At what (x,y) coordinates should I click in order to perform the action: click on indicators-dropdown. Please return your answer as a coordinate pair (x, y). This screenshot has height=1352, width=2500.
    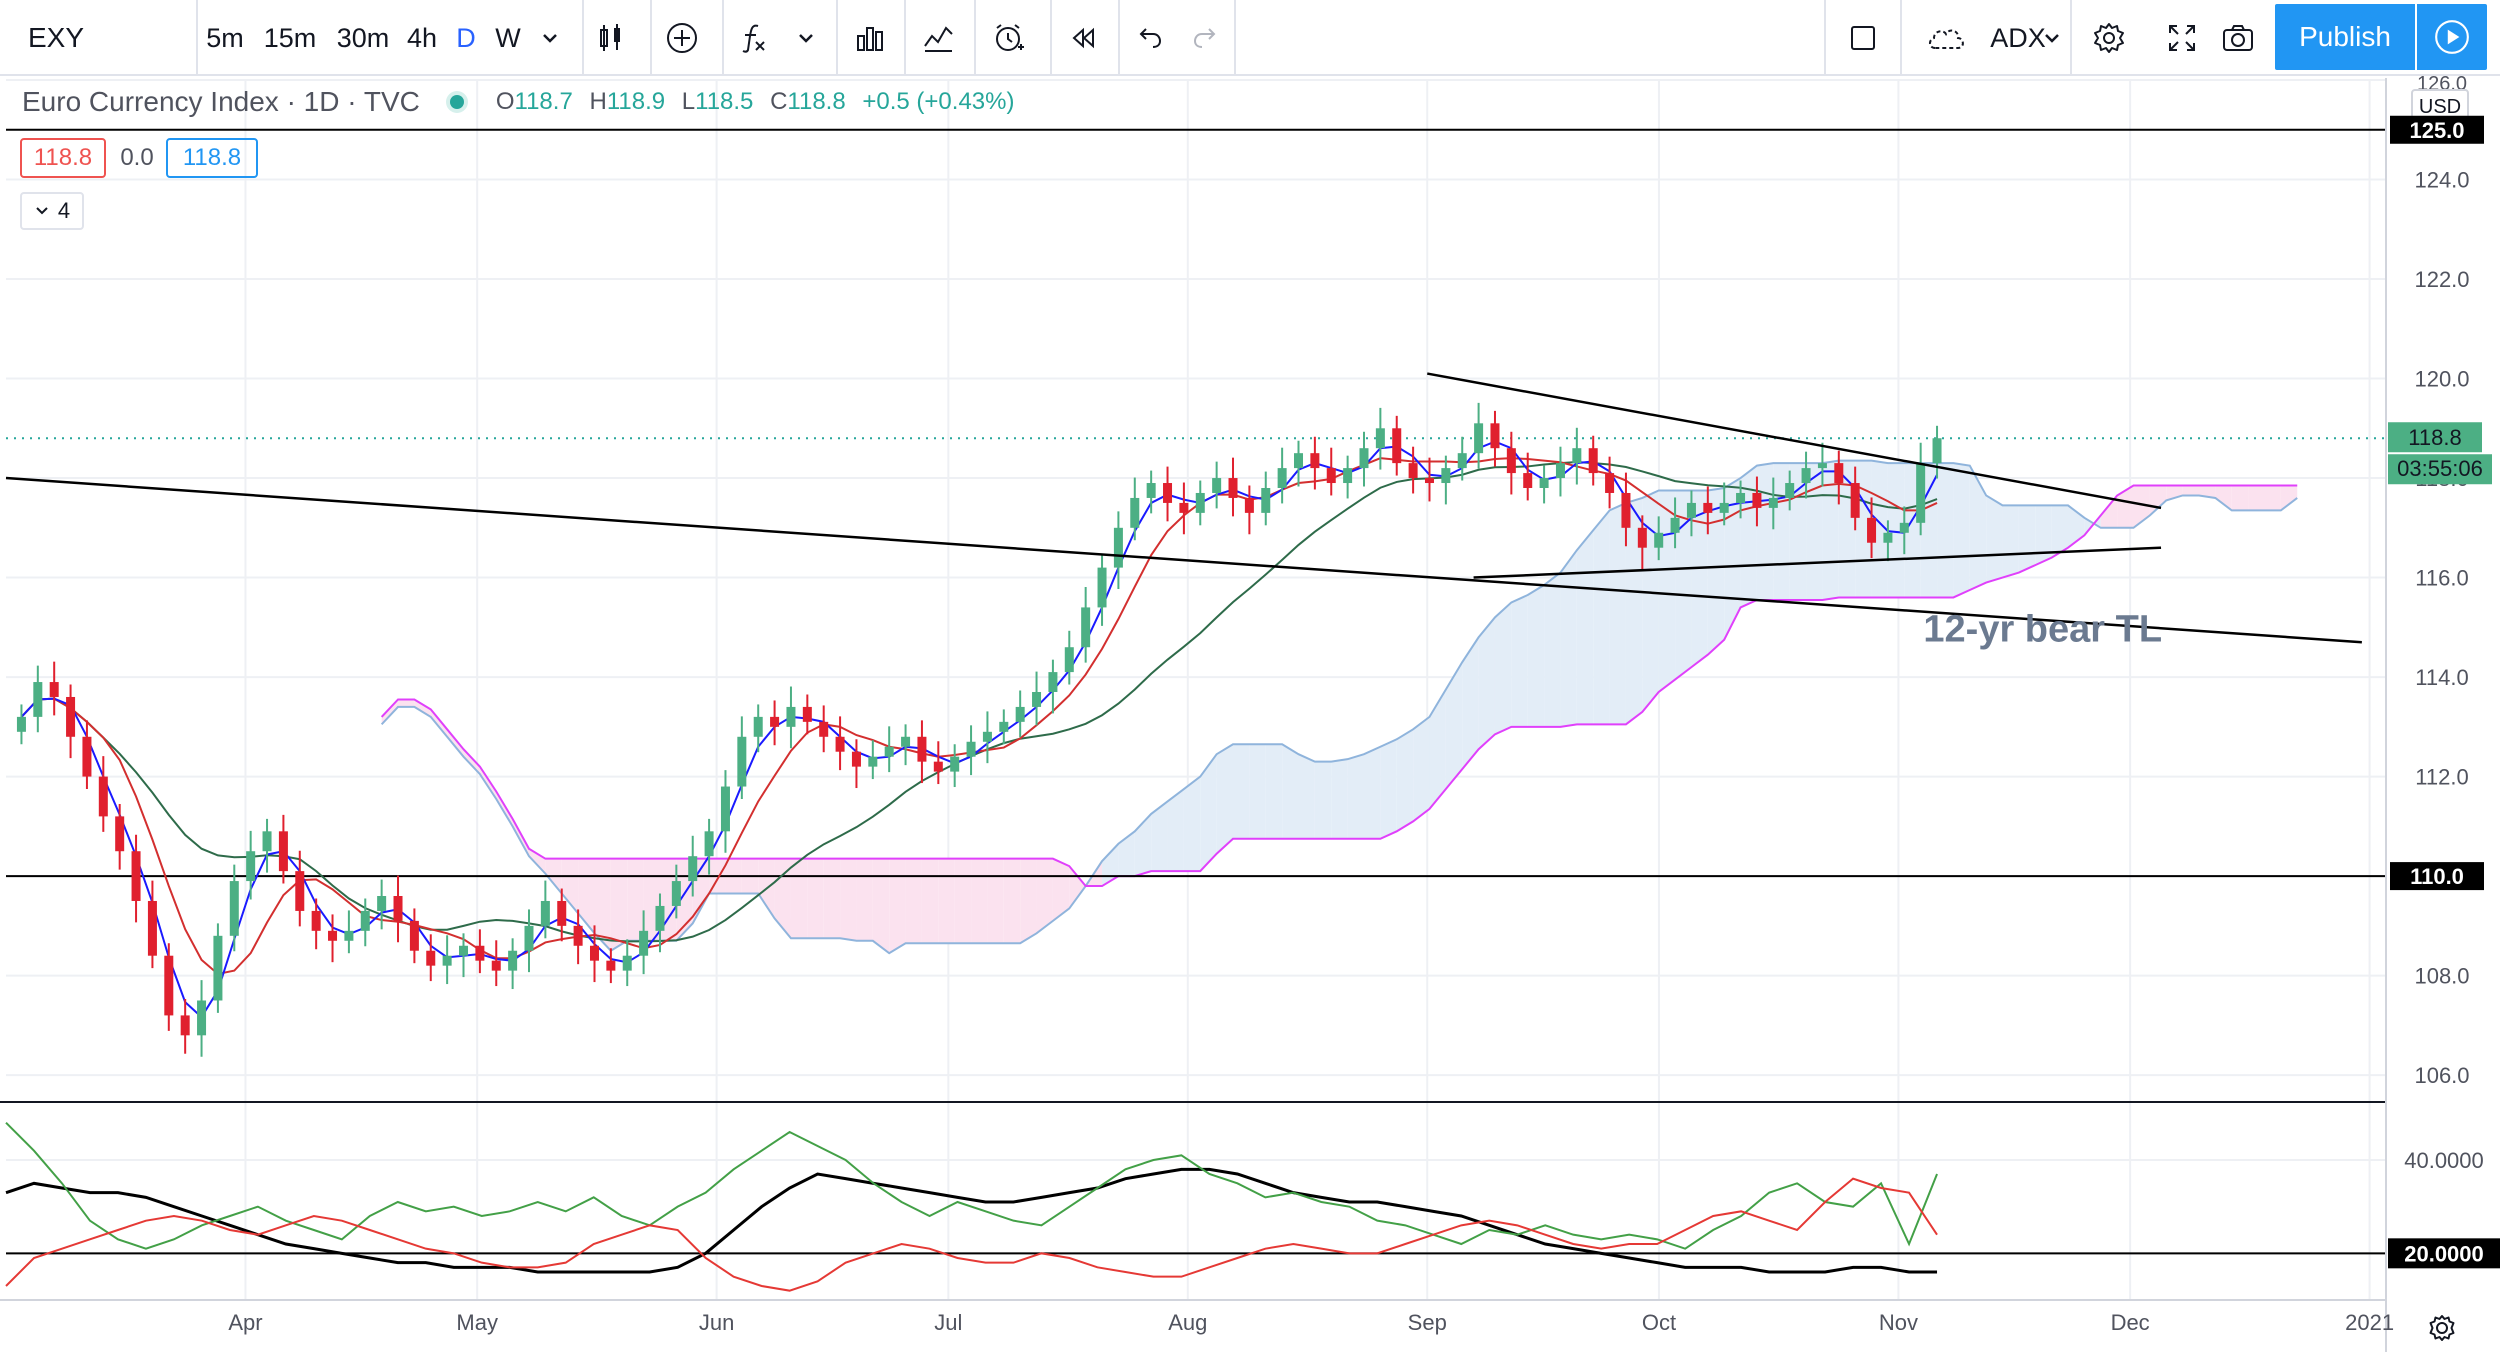
    Looking at the image, I should click on (806, 38).